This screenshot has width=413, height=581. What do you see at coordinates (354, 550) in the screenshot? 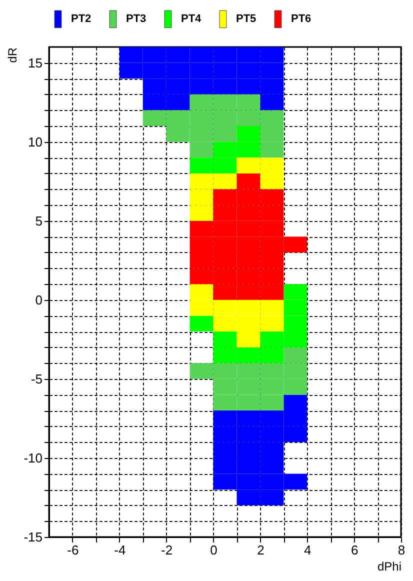
I see `x-tick-label: 6` at bounding box center [354, 550].